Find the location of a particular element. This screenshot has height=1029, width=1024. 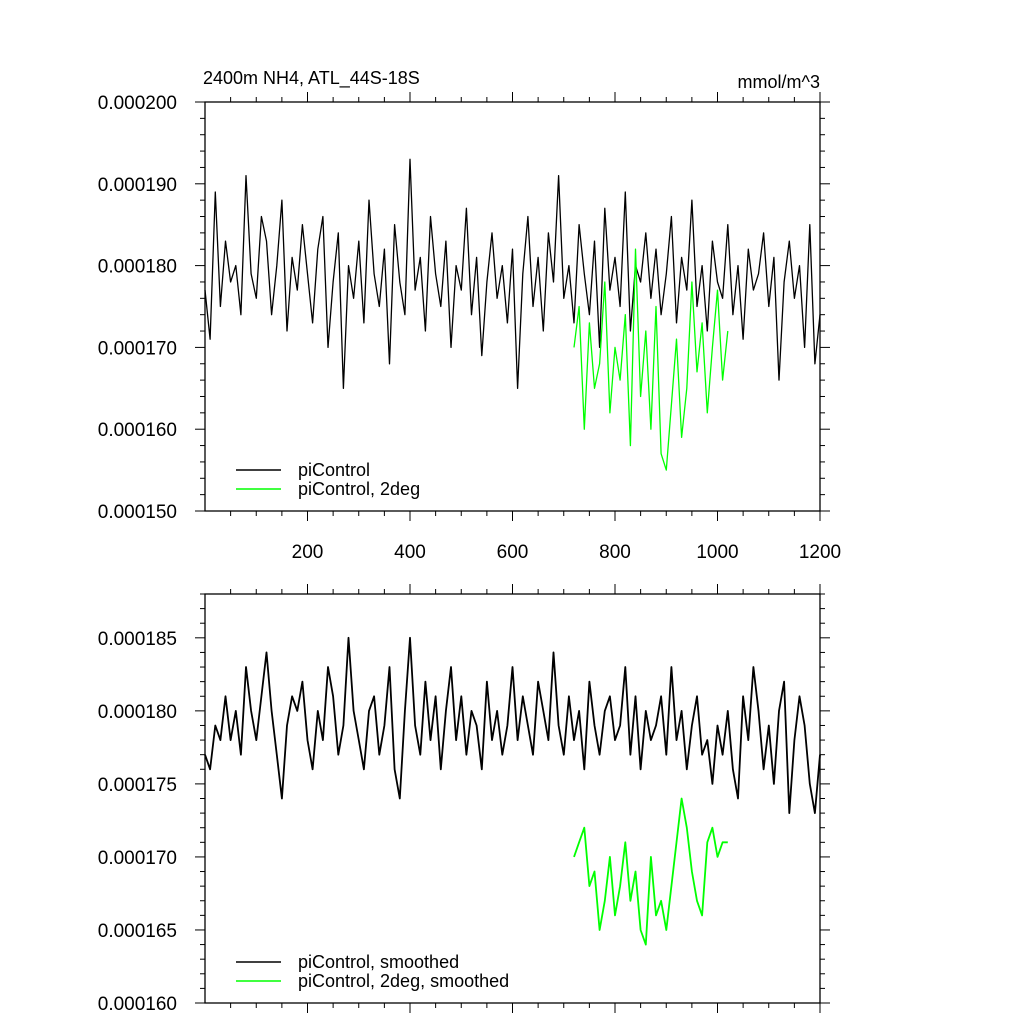

x-tick-label: 600 is located at coordinates (513, 552).